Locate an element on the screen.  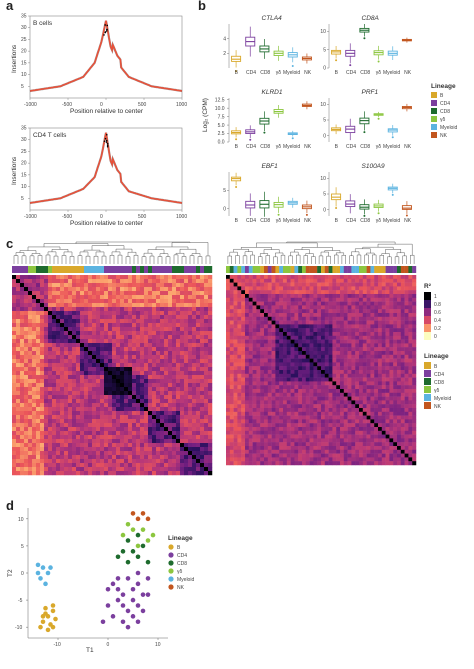
lineage-bar-cell is located at coordinates (190, 269).